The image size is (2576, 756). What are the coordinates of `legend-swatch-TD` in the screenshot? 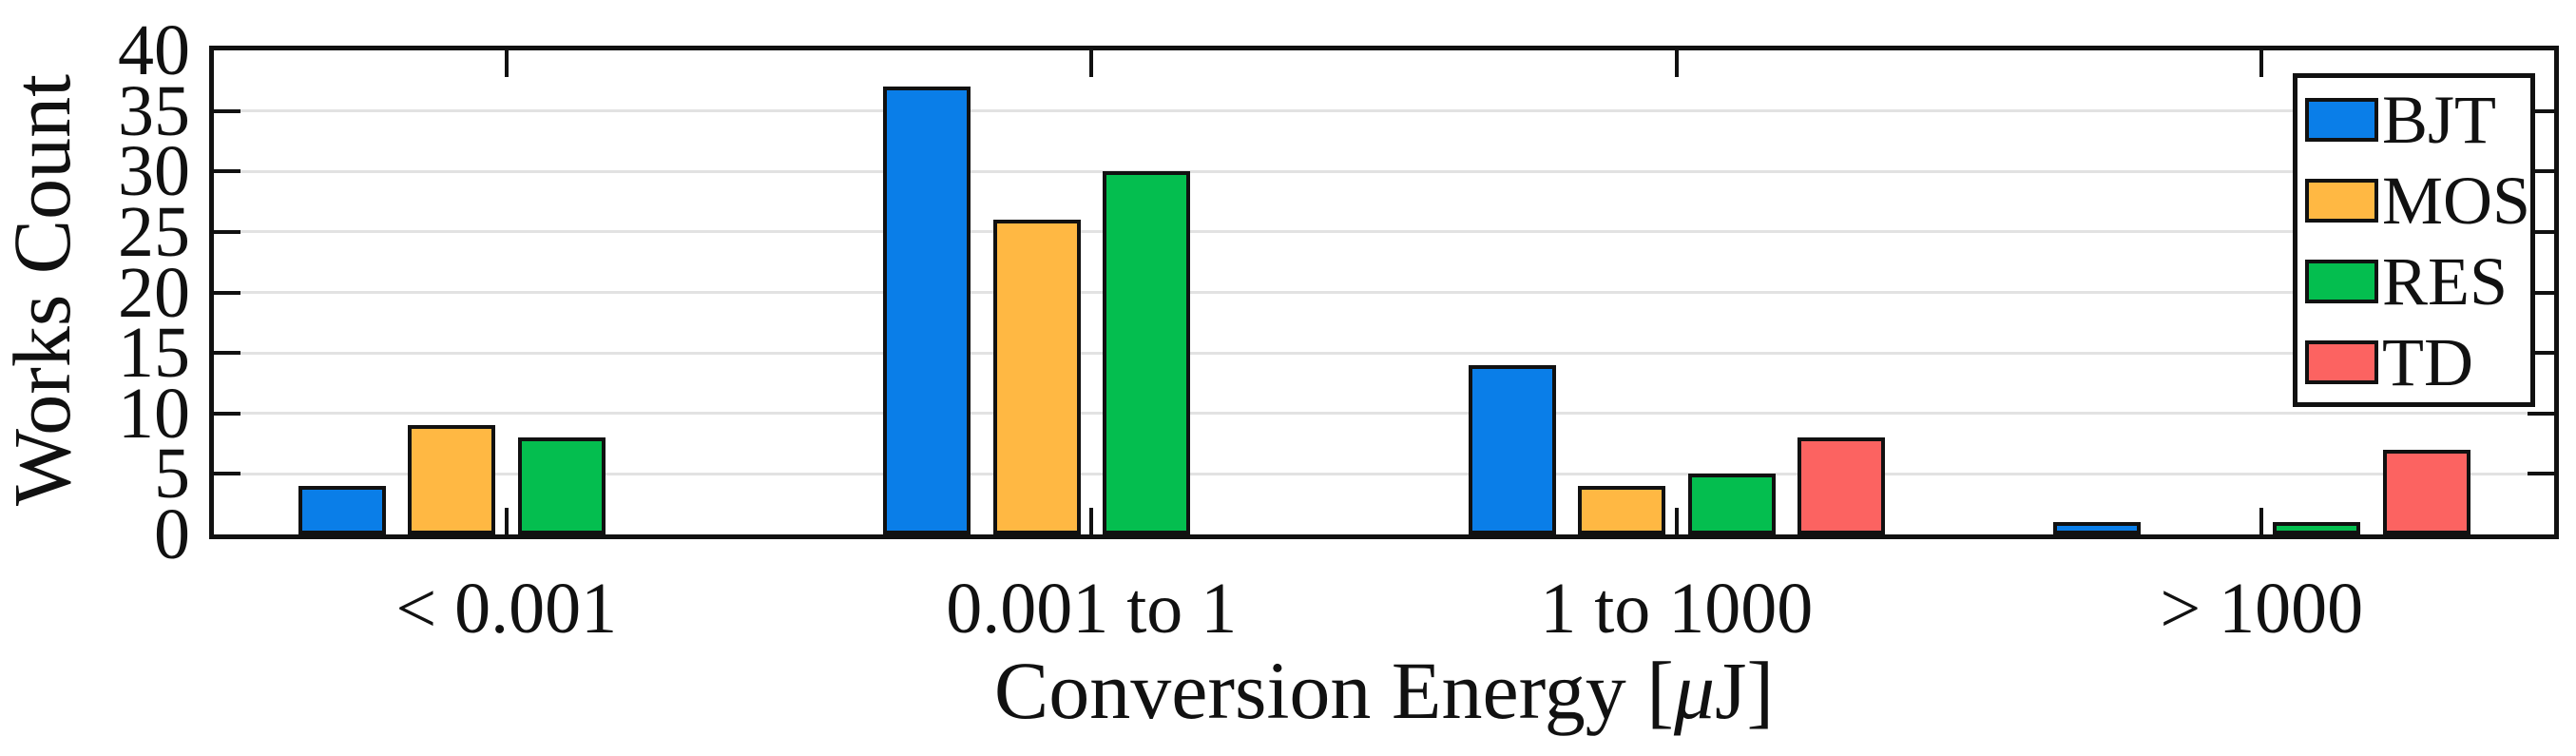 It's located at (2342, 361).